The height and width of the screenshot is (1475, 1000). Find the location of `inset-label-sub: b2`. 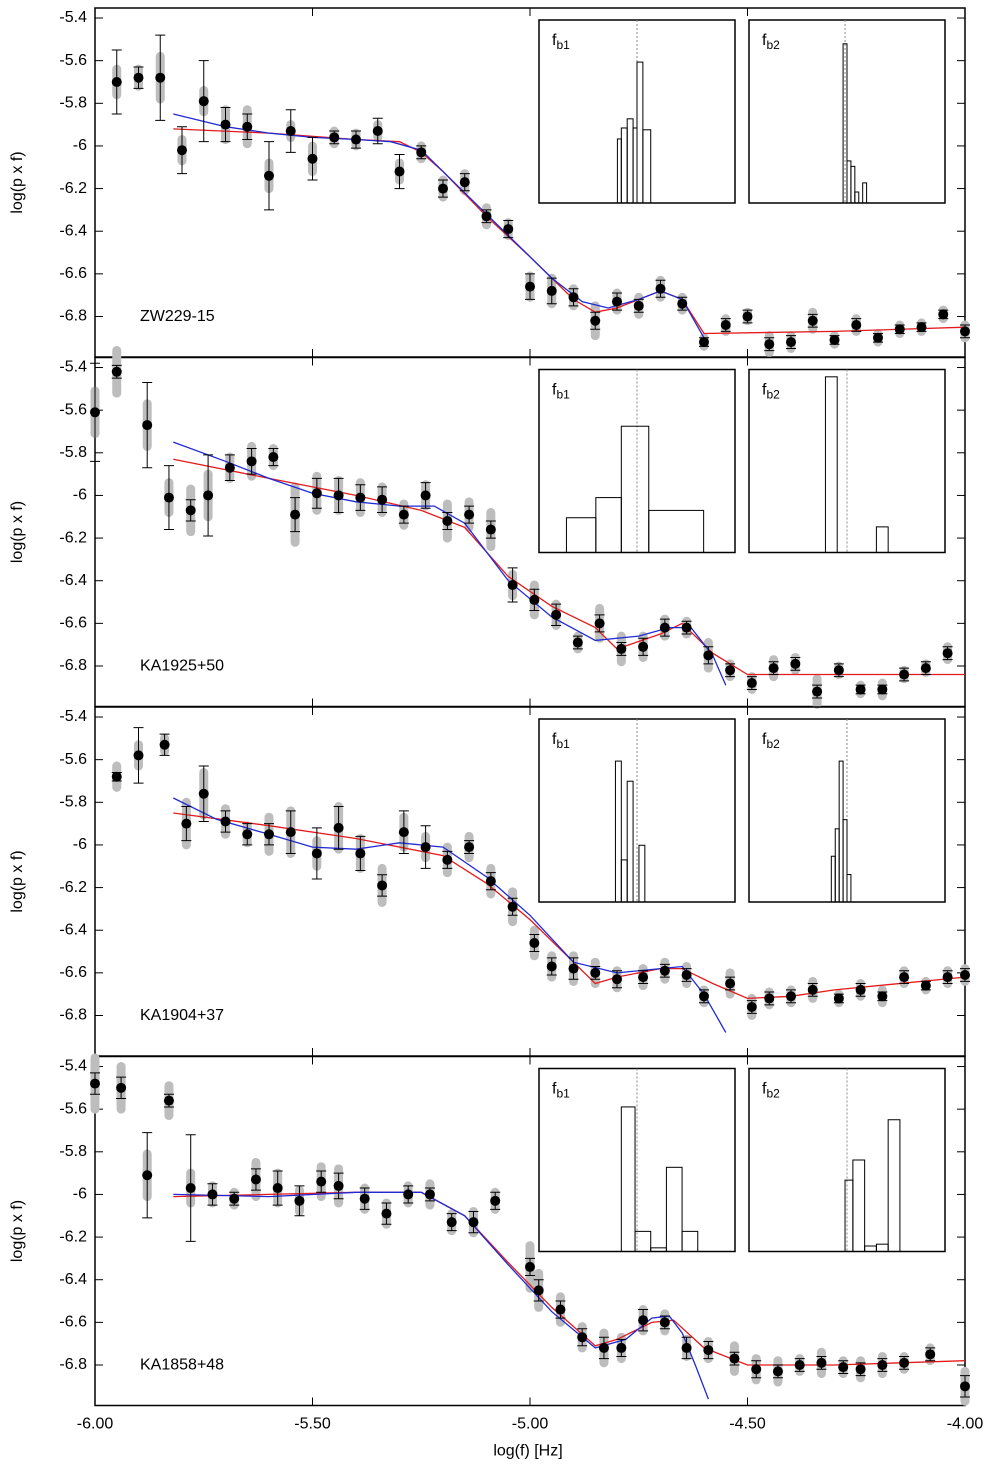

inset-label-sub: b2 is located at coordinates (773, 45).